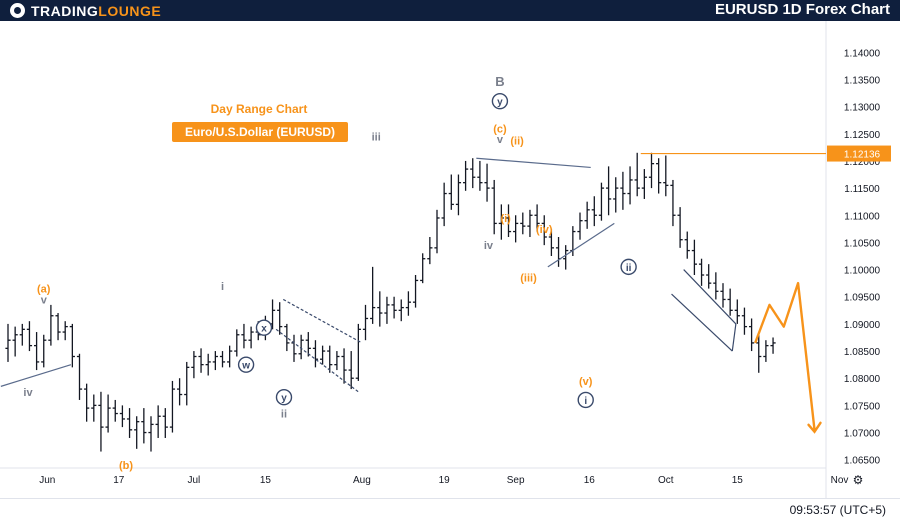 The height and width of the screenshot is (523, 900). I want to click on time-tick-label: Jun, so click(47, 480).